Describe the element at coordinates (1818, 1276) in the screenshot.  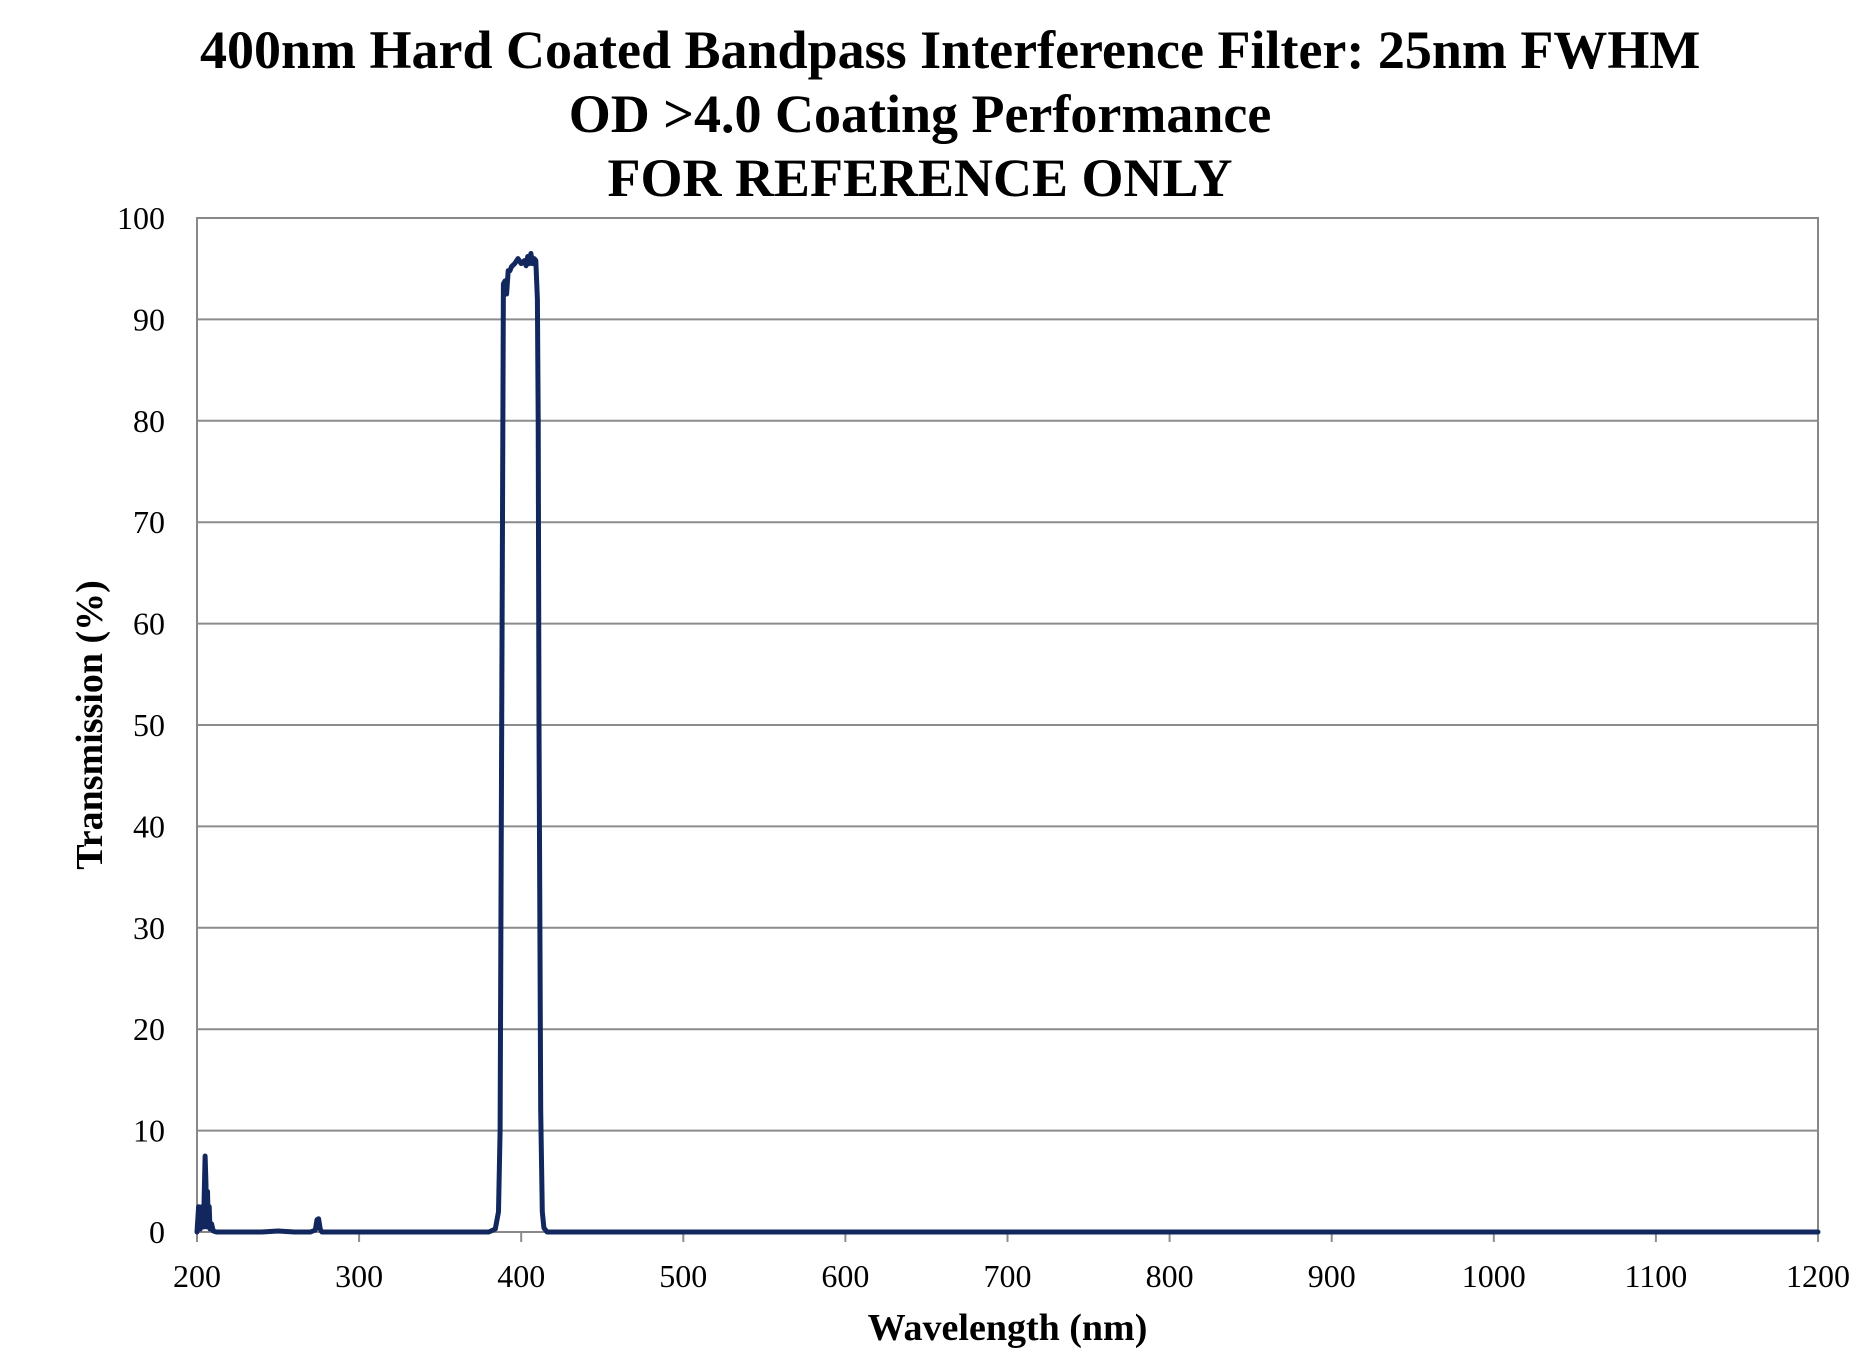
I see `x-tick-label: 1200` at that location.